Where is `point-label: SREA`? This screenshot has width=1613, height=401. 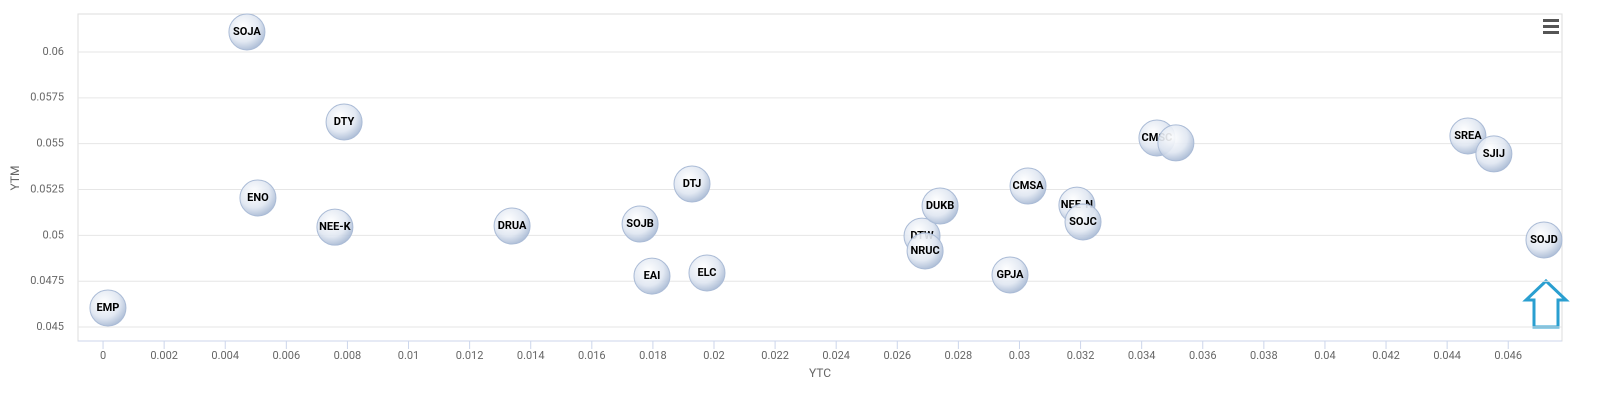 point-label: SREA is located at coordinates (1468, 135).